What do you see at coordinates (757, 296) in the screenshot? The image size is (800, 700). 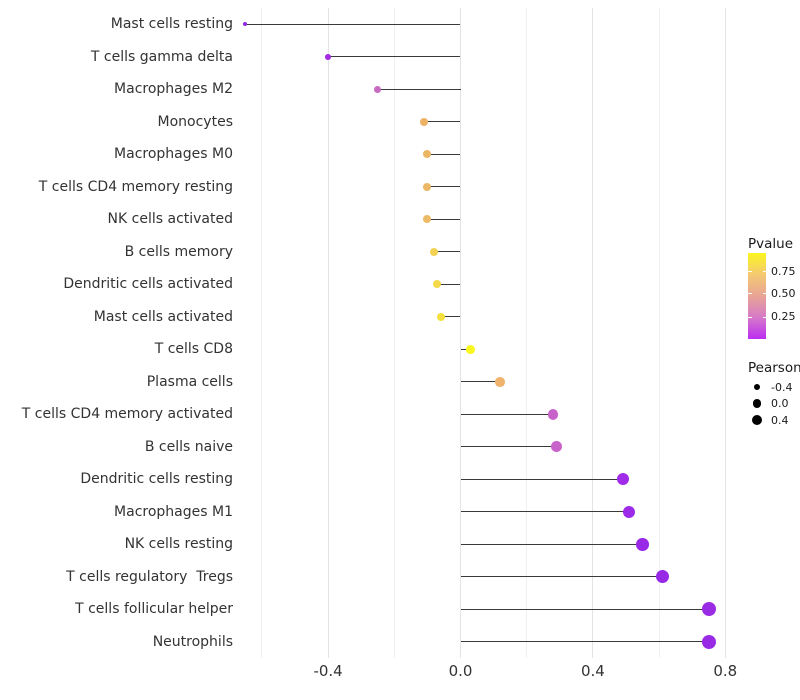 I see `pvalue-gradient-bar` at bounding box center [757, 296].